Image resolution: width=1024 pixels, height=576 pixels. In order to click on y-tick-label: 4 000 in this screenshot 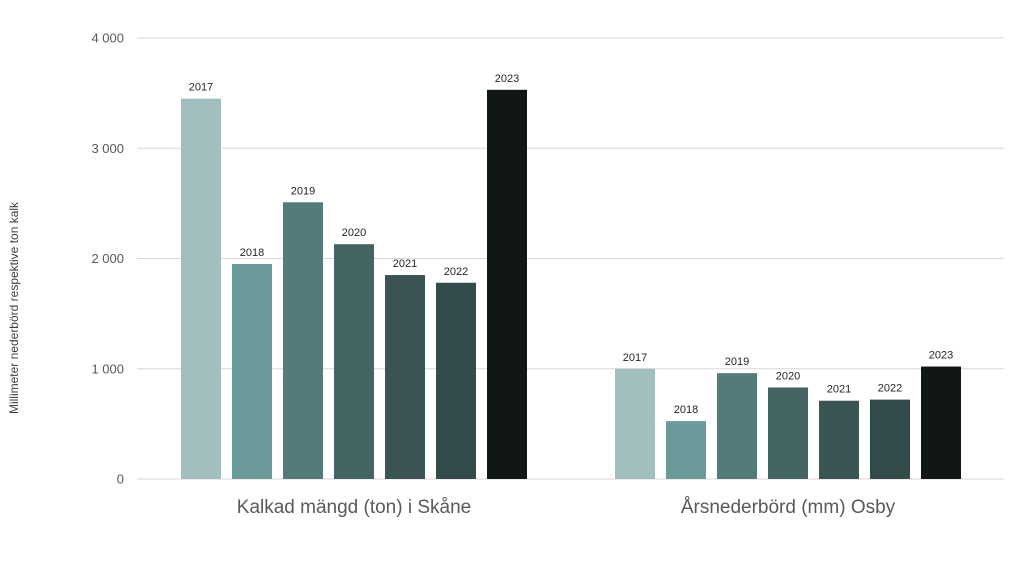, I will do `click(107, 38)`.